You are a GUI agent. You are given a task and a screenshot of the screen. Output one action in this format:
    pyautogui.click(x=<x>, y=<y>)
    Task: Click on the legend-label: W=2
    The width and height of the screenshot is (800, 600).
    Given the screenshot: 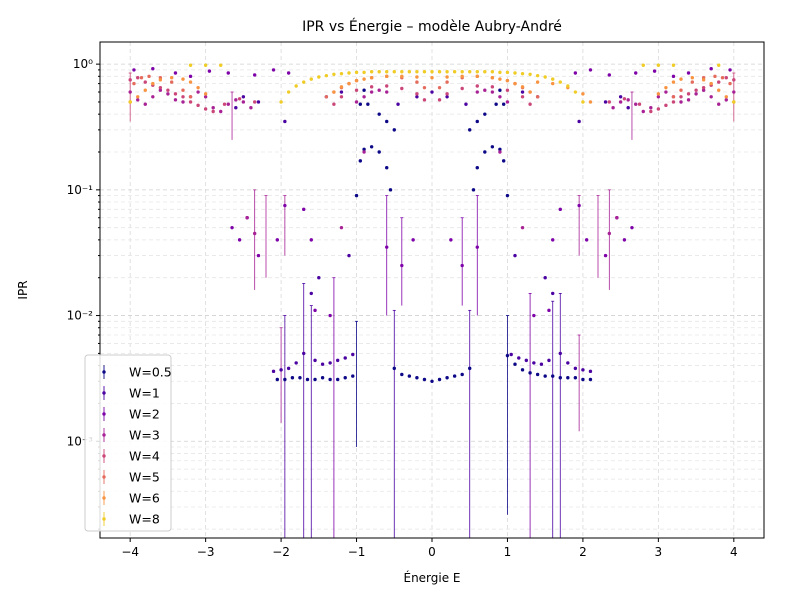 What is the action you would take?
    pyautogui.click(x=144, y=414)
    